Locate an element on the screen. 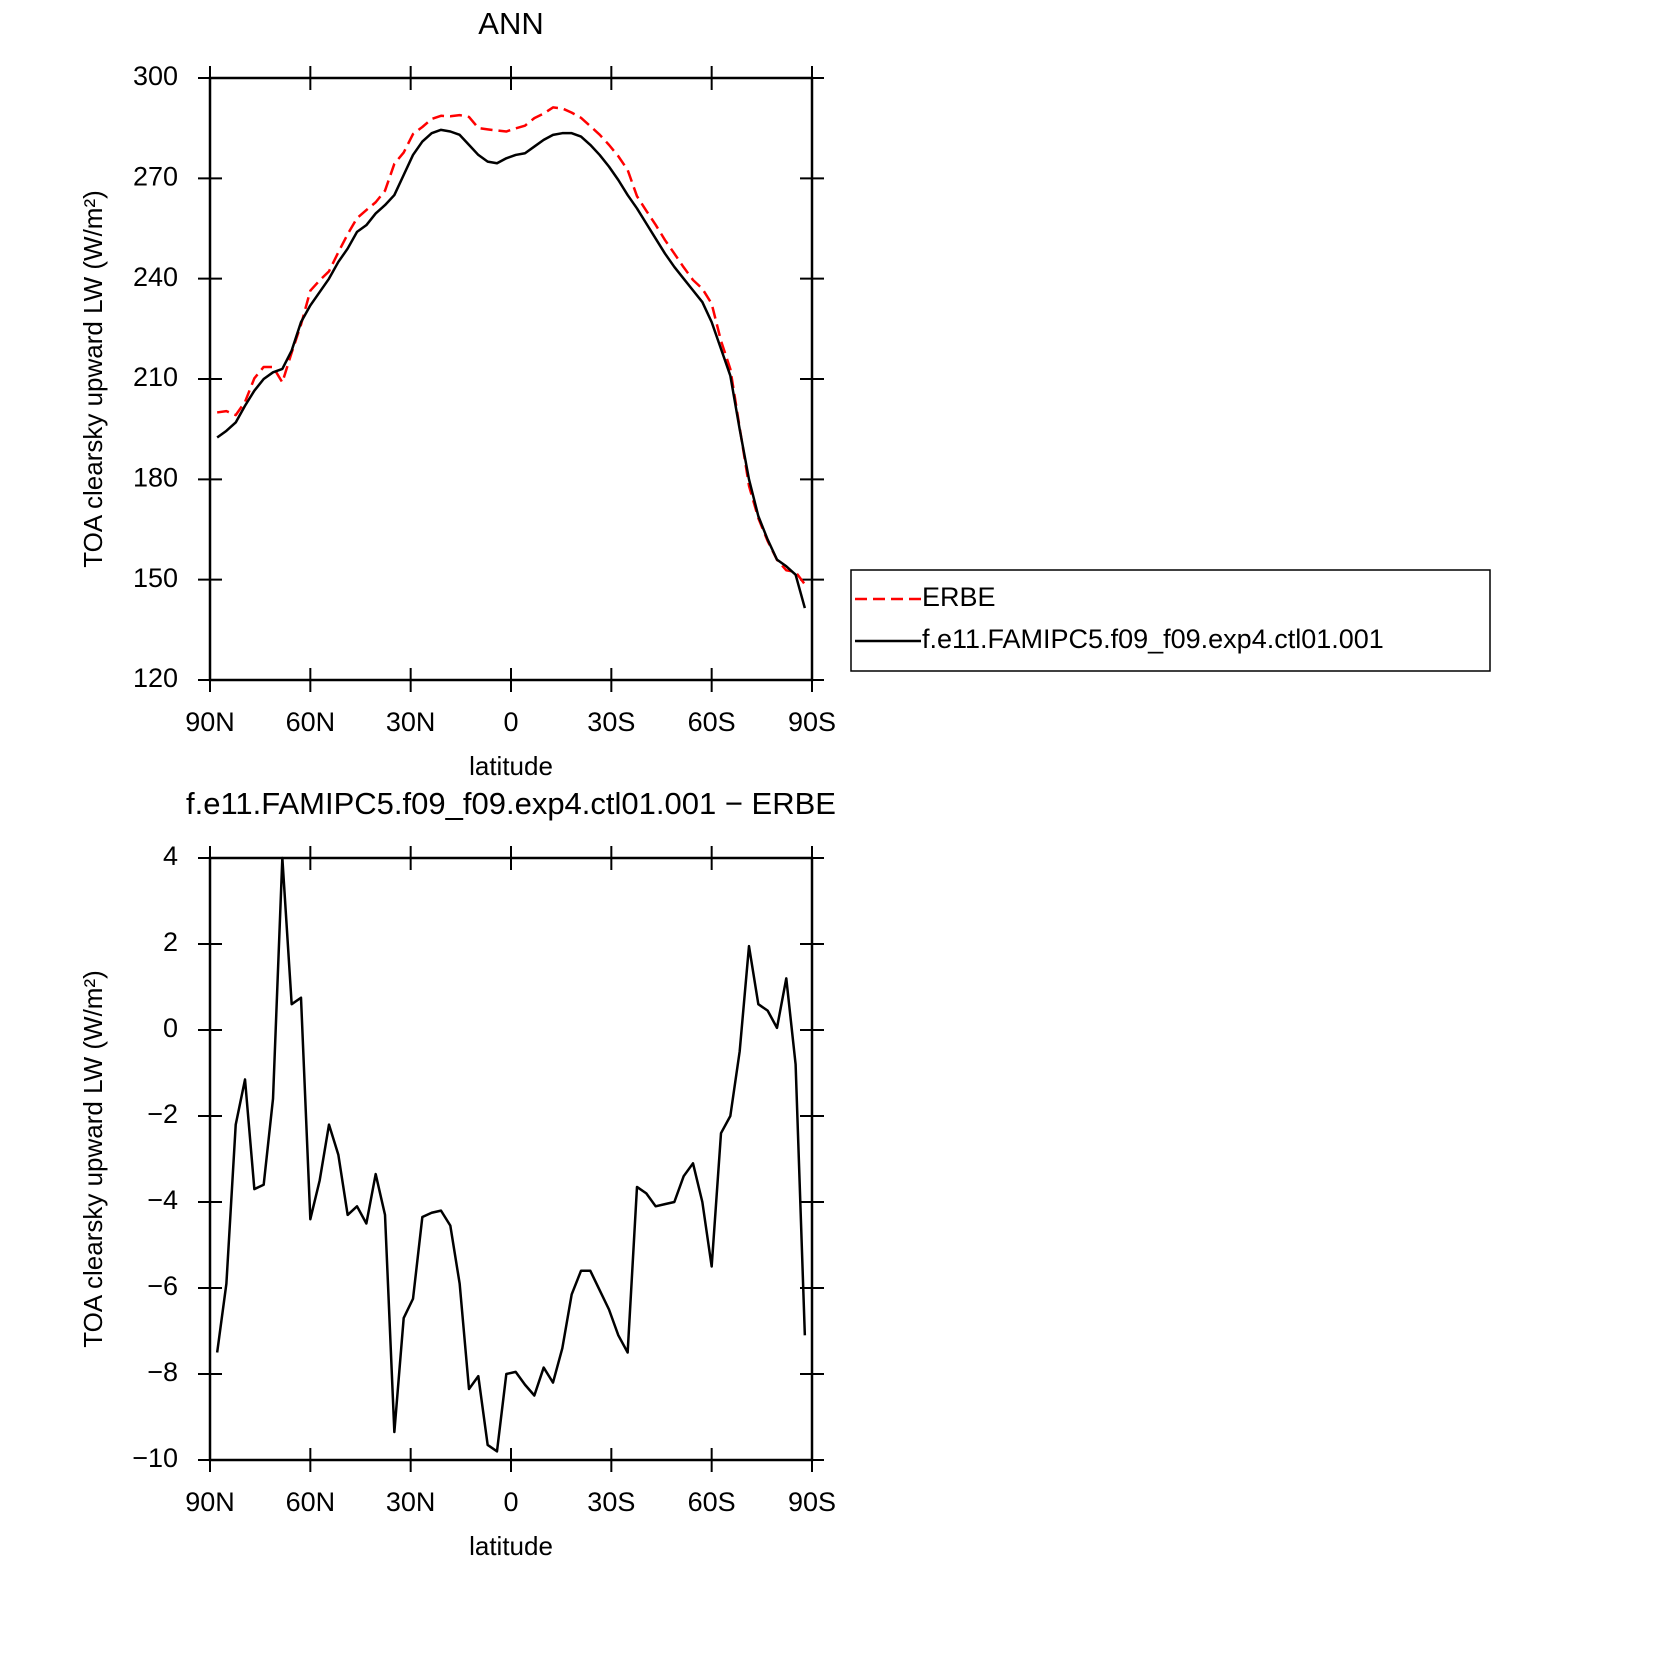  legend-label: ERBE is located at coordinates (959, 597).